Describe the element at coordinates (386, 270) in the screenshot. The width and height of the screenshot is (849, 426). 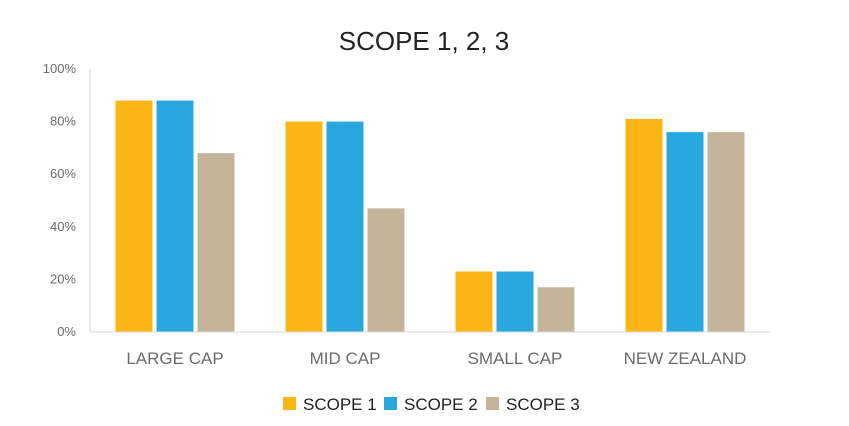
I see `bar-scope-3-mid-cap` at that location.